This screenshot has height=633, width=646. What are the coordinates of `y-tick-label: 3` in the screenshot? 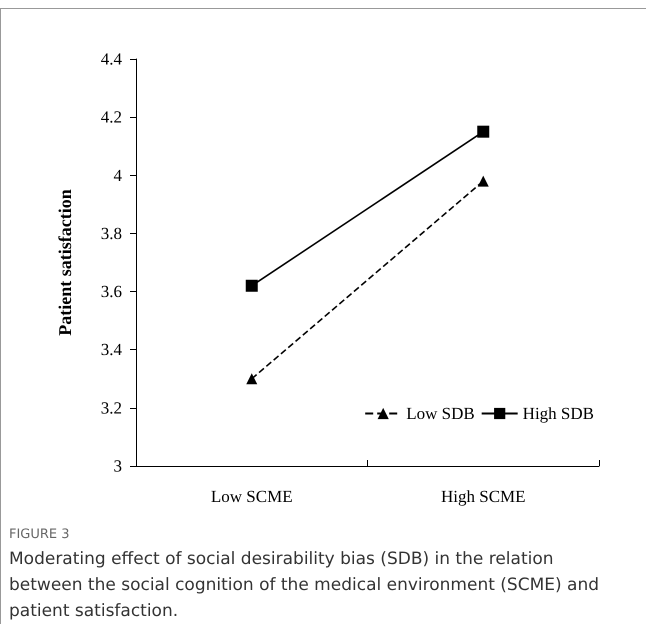 It's located at (118, 466).